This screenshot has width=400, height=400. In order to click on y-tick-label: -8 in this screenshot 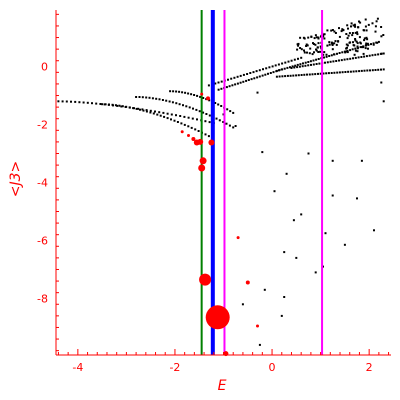, I will do `click(42, 298)`.